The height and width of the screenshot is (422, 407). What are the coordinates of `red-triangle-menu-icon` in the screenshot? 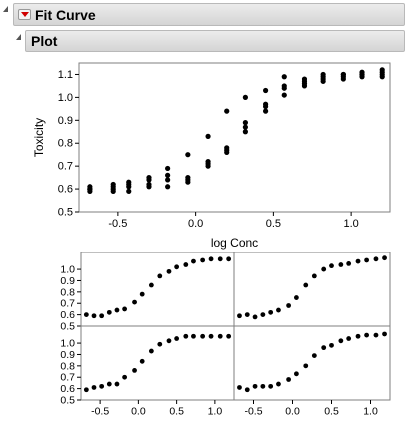 It's located at (24, 14).